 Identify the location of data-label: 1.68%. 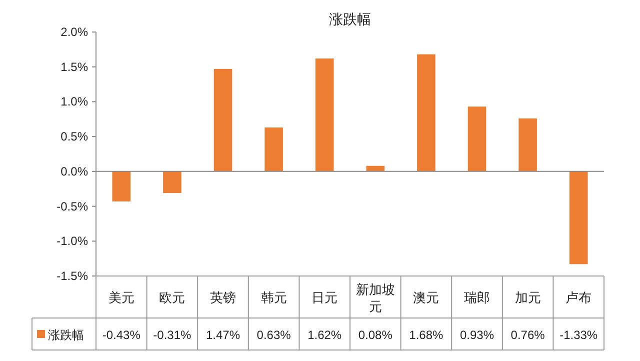
(426, 335).